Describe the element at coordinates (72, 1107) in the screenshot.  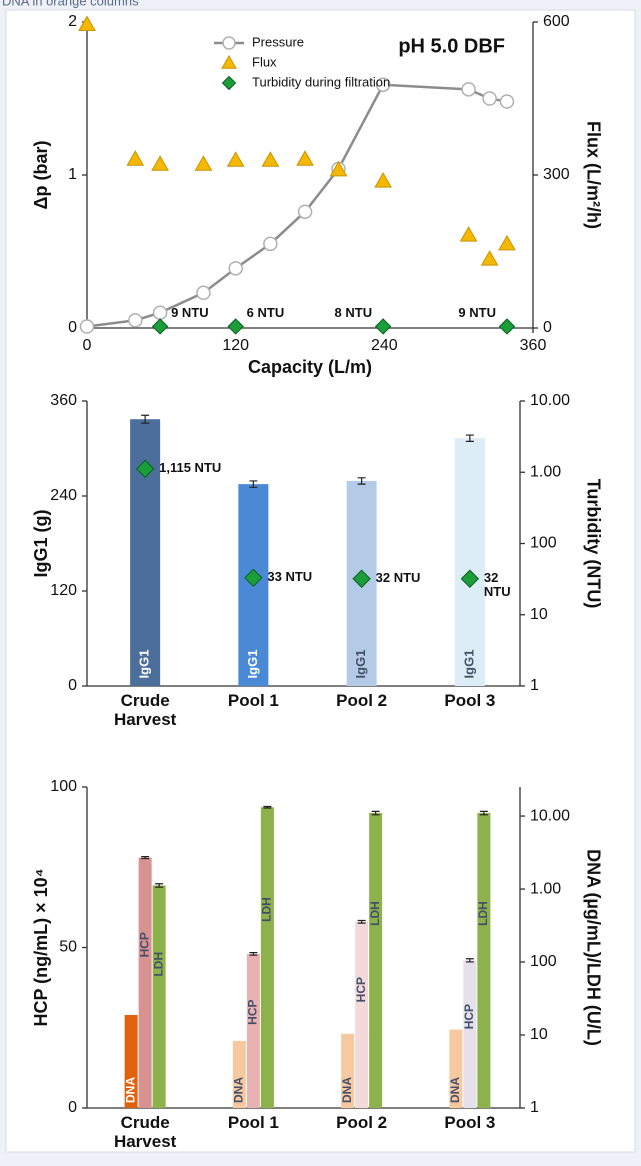
I see `y-tick-label: 0` at that location.